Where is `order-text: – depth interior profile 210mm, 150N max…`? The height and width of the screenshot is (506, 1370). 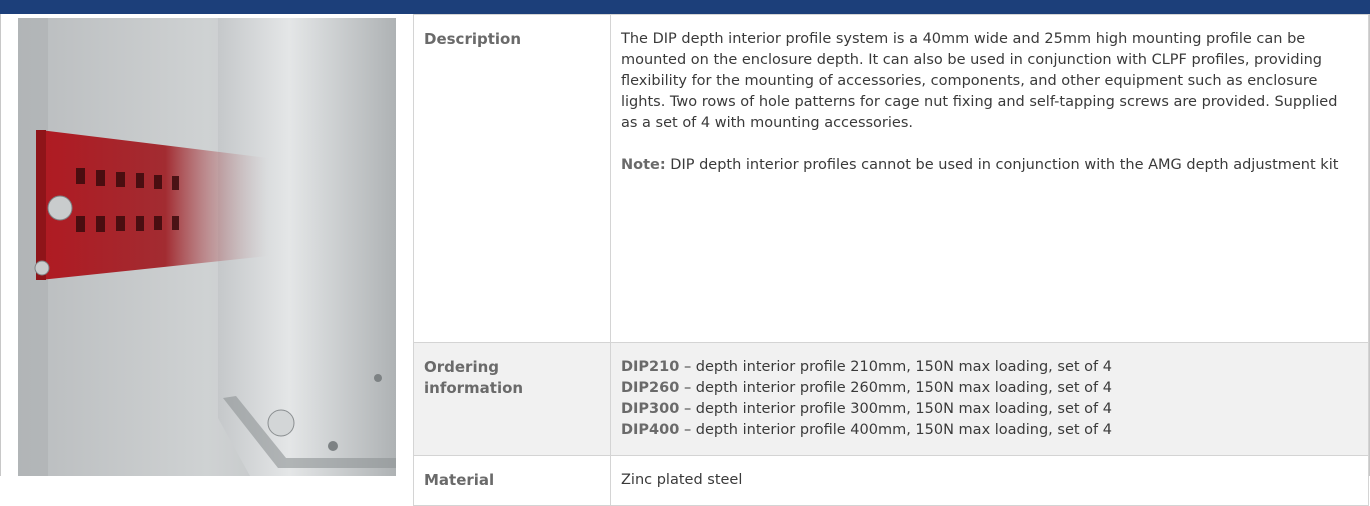
order-text: – depth interior profile 210mm, 150N max… is located at coordinates (897, 367).